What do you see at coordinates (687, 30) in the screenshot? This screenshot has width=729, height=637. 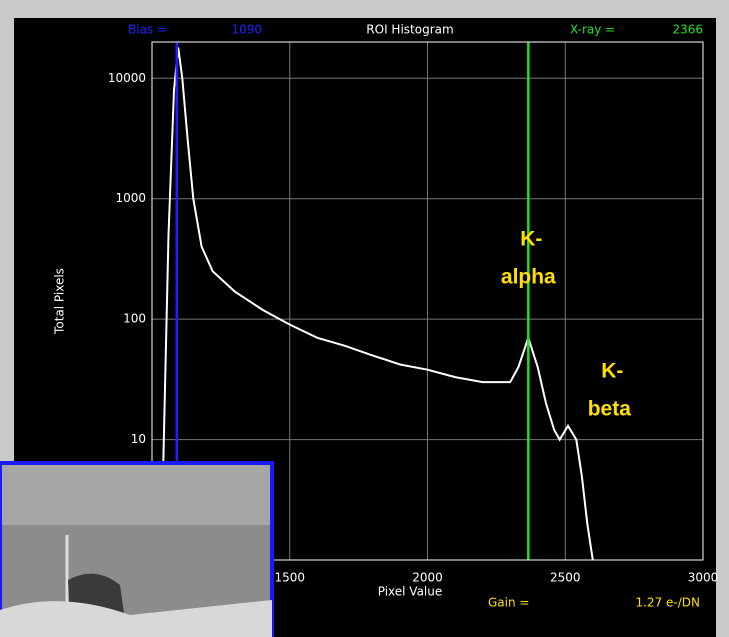 I see `marker-value: 2366` at bounding box center [687, 30].